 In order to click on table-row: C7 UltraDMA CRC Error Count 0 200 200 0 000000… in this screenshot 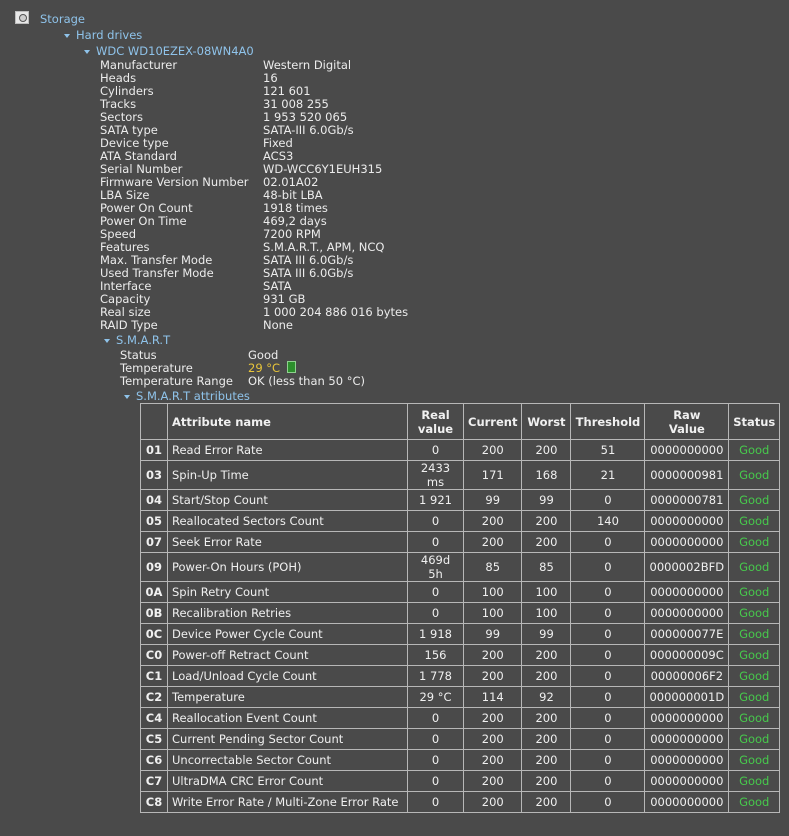, I will do `click(460, 781)`.